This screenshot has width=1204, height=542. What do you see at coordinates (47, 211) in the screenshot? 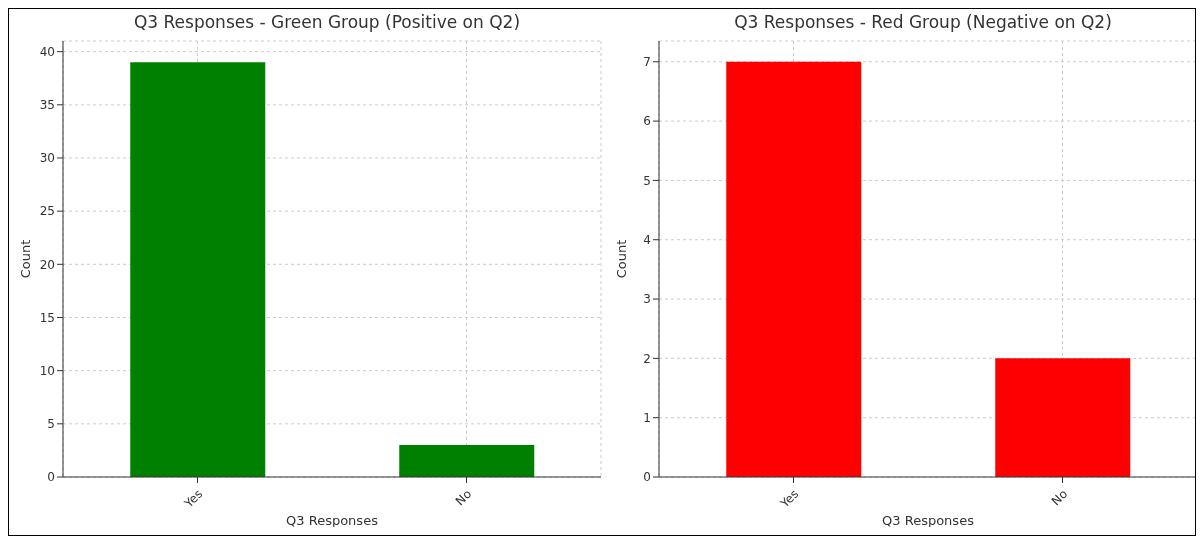
I see `y-tick-label: 25` at bounding box center [47, 211].